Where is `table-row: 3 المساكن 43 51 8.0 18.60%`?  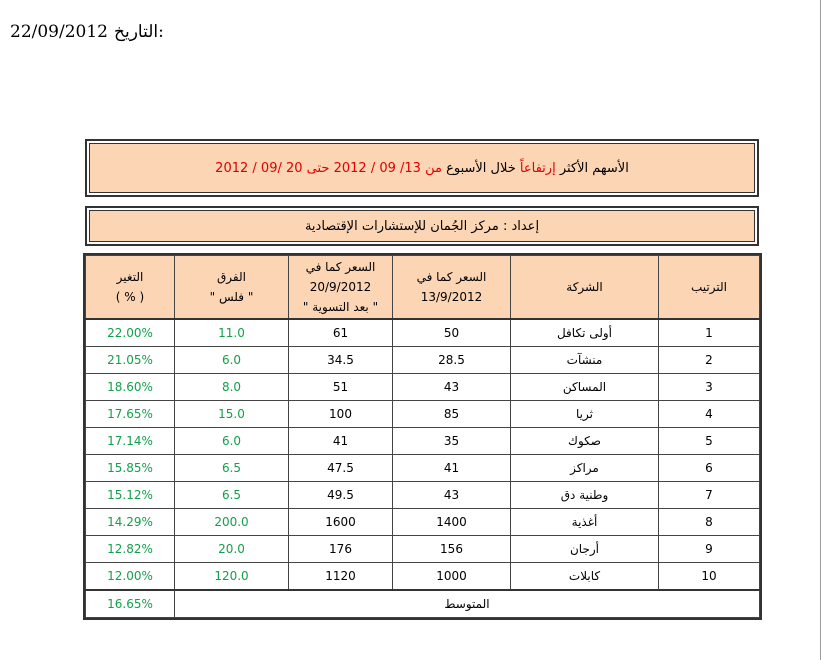 table-row: 3 المساكن 43 51 8.0 18.60% is located at coordinates (422, 387).